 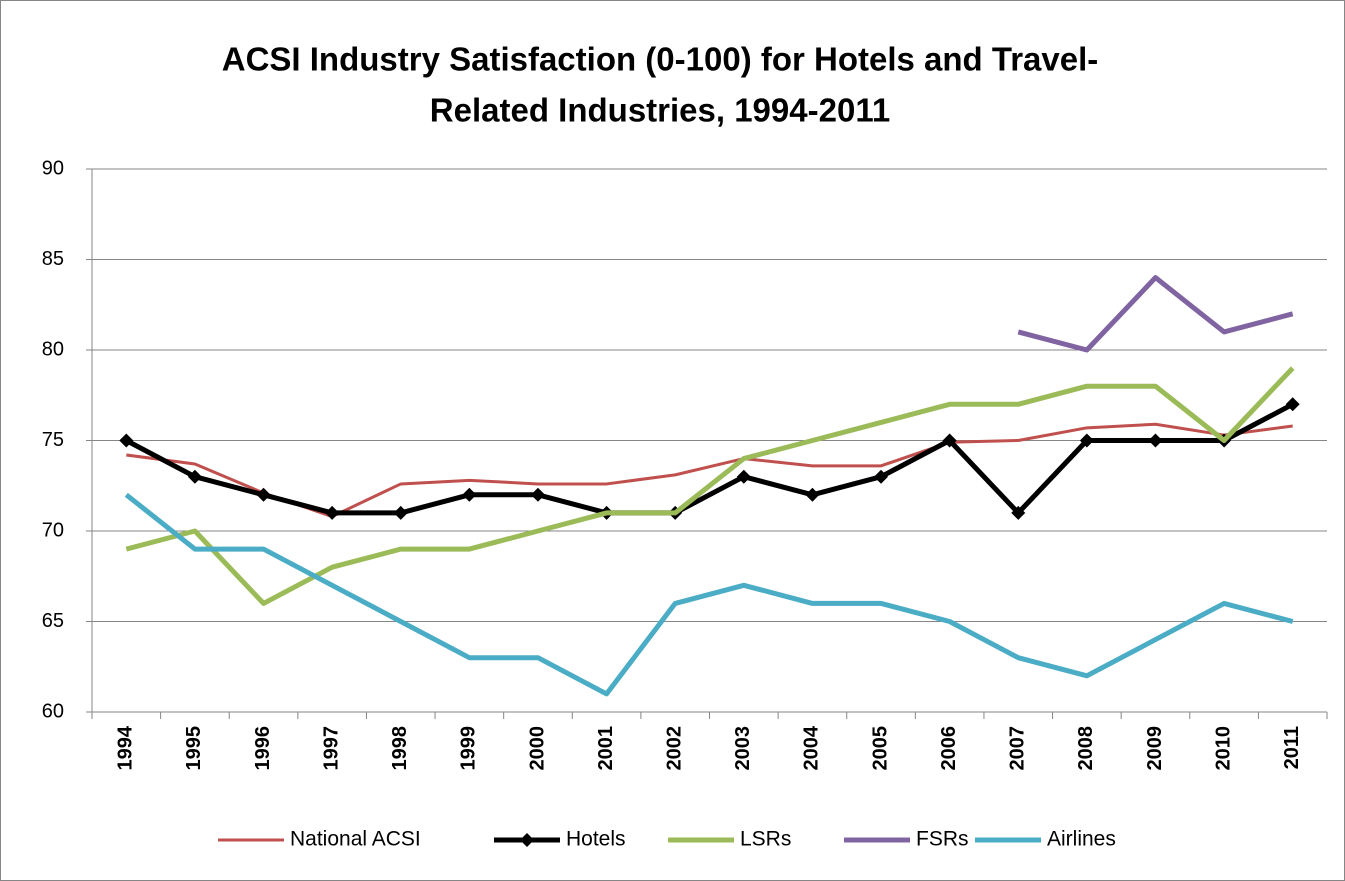 What do you see at coordinates (331, 748) in the screenshot?
I see `x-tick-label: 1997` at bounding box center [331, 748].